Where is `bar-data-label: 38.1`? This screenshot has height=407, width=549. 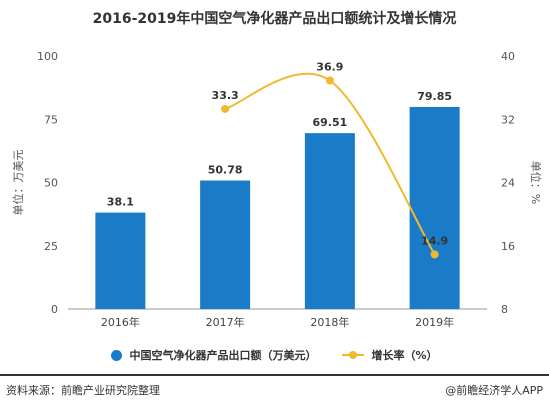
bar-data-label: 38.1 is located at coordinates (120, 202).